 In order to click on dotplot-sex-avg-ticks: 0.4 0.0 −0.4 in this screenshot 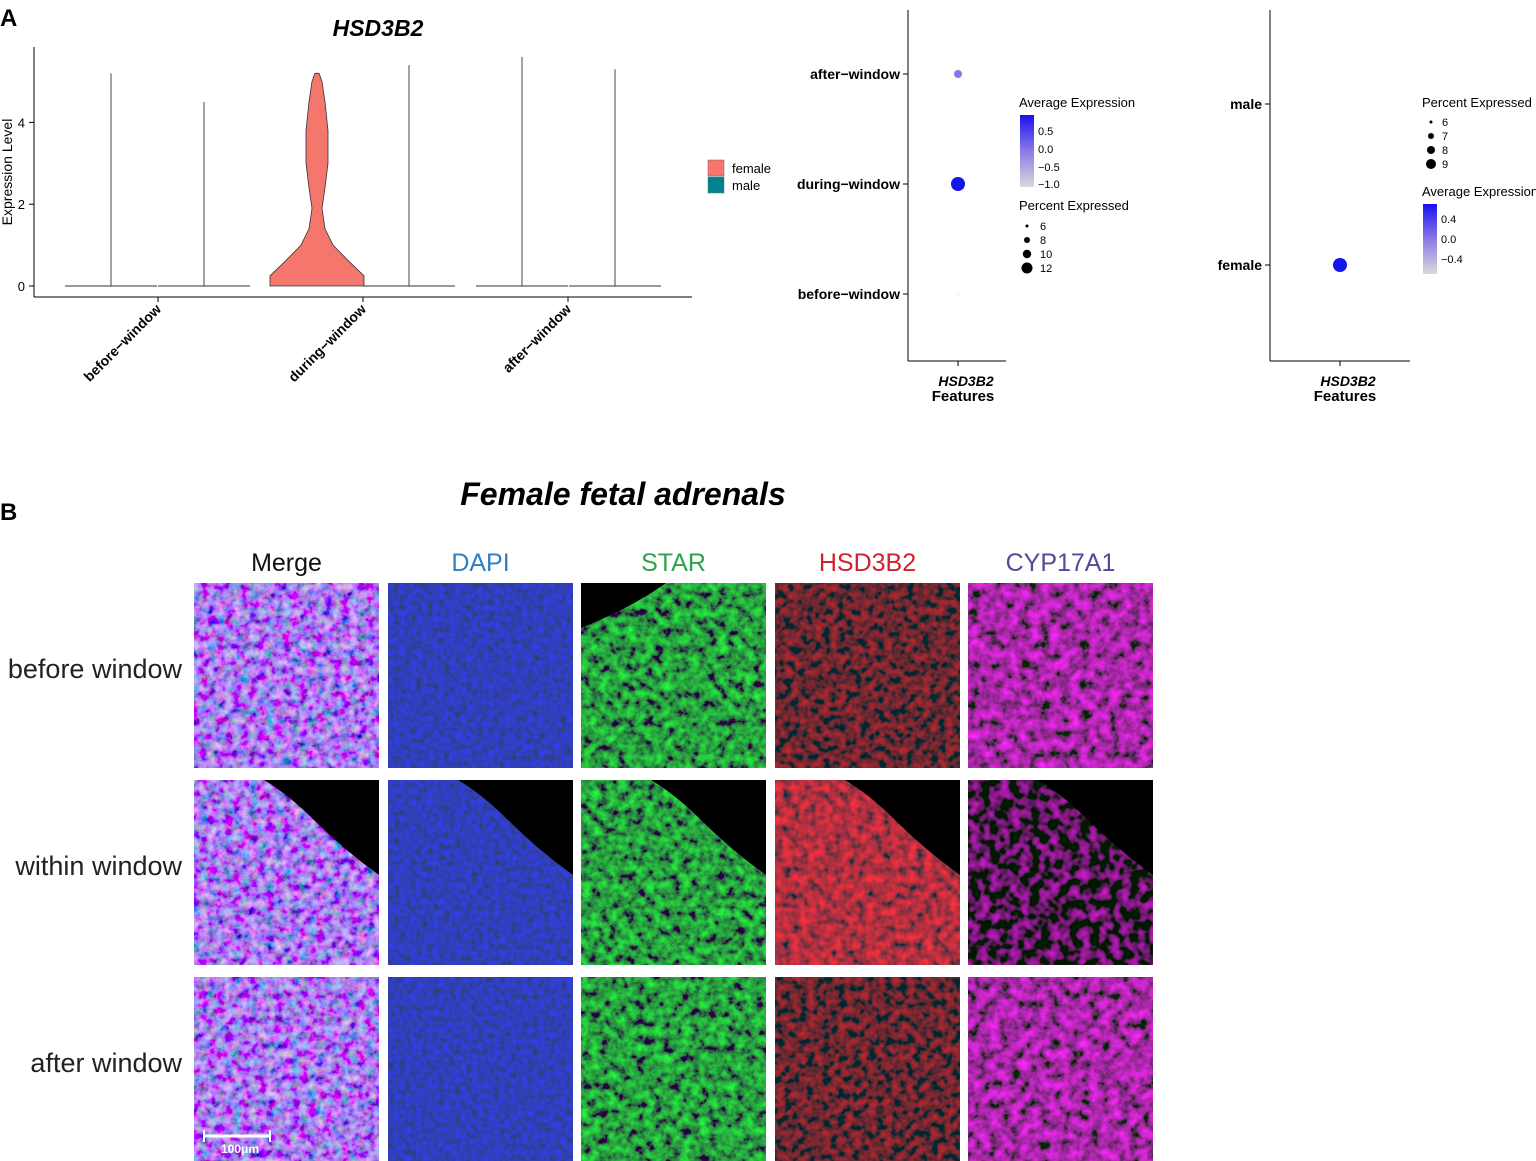, I will do `click(1452, 240)`.